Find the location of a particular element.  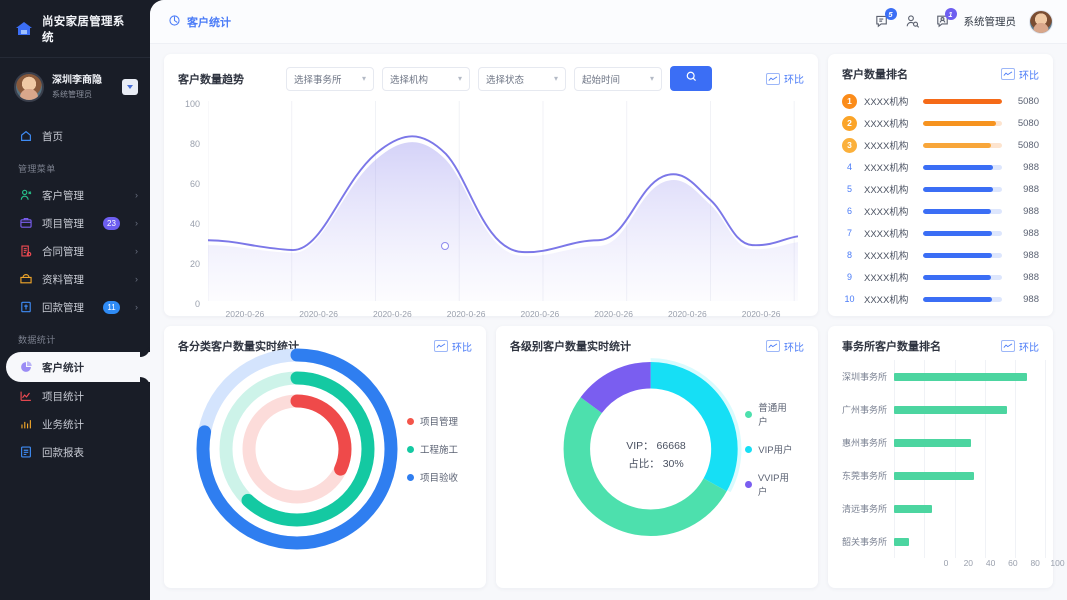

sidebar-item-material-manage: 资料管理 › is located at coordinates (75, 279).